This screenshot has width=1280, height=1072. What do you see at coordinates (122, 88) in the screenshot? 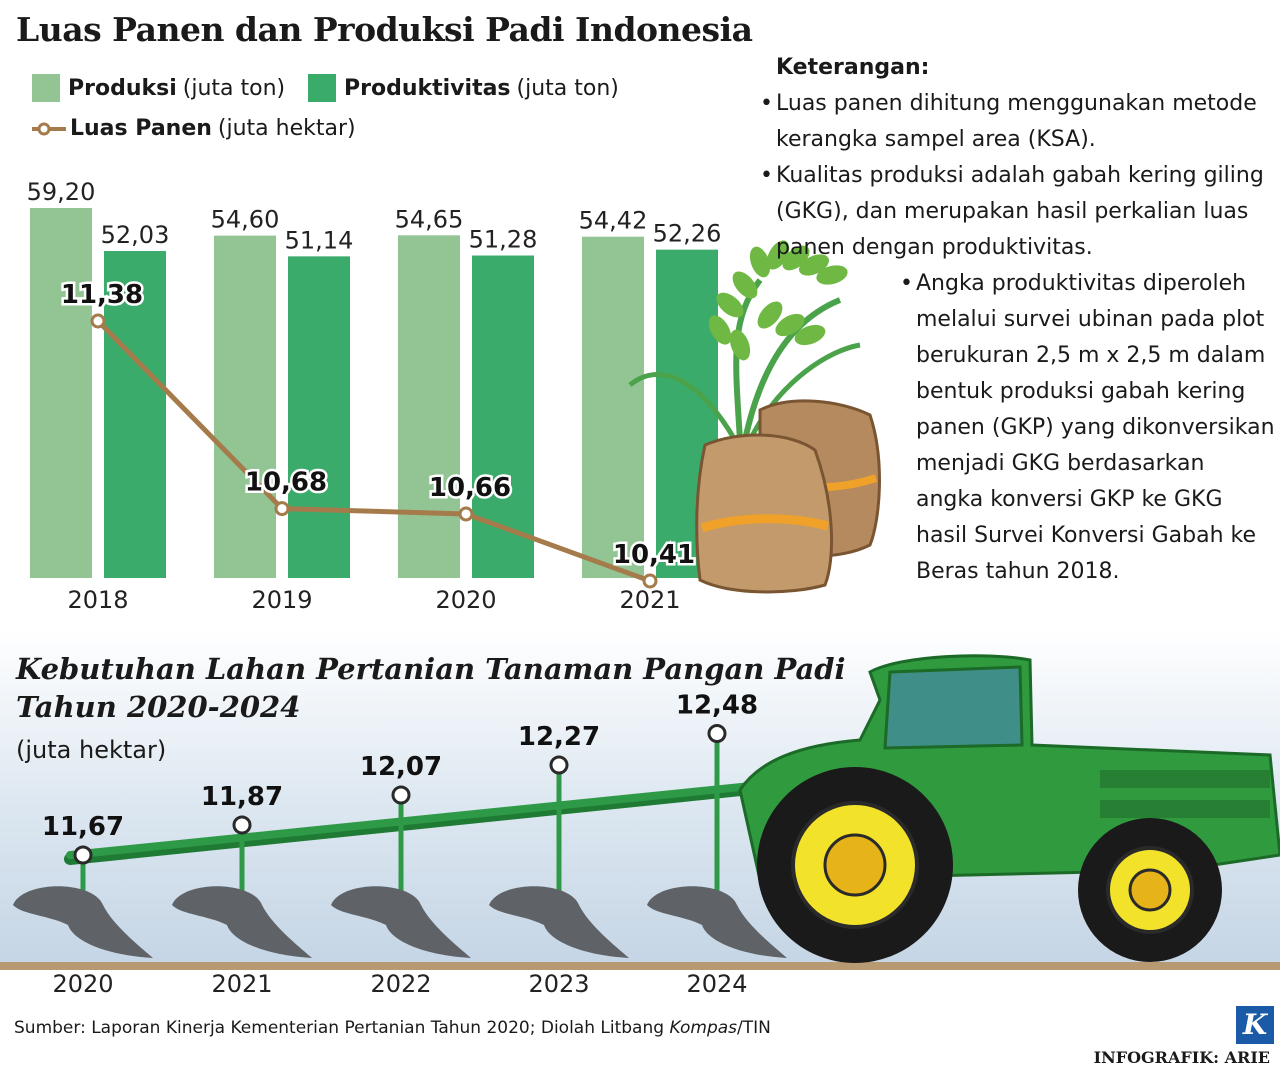
I see `legend-label-produksi: Produksi` at bounding box center [122, 88].